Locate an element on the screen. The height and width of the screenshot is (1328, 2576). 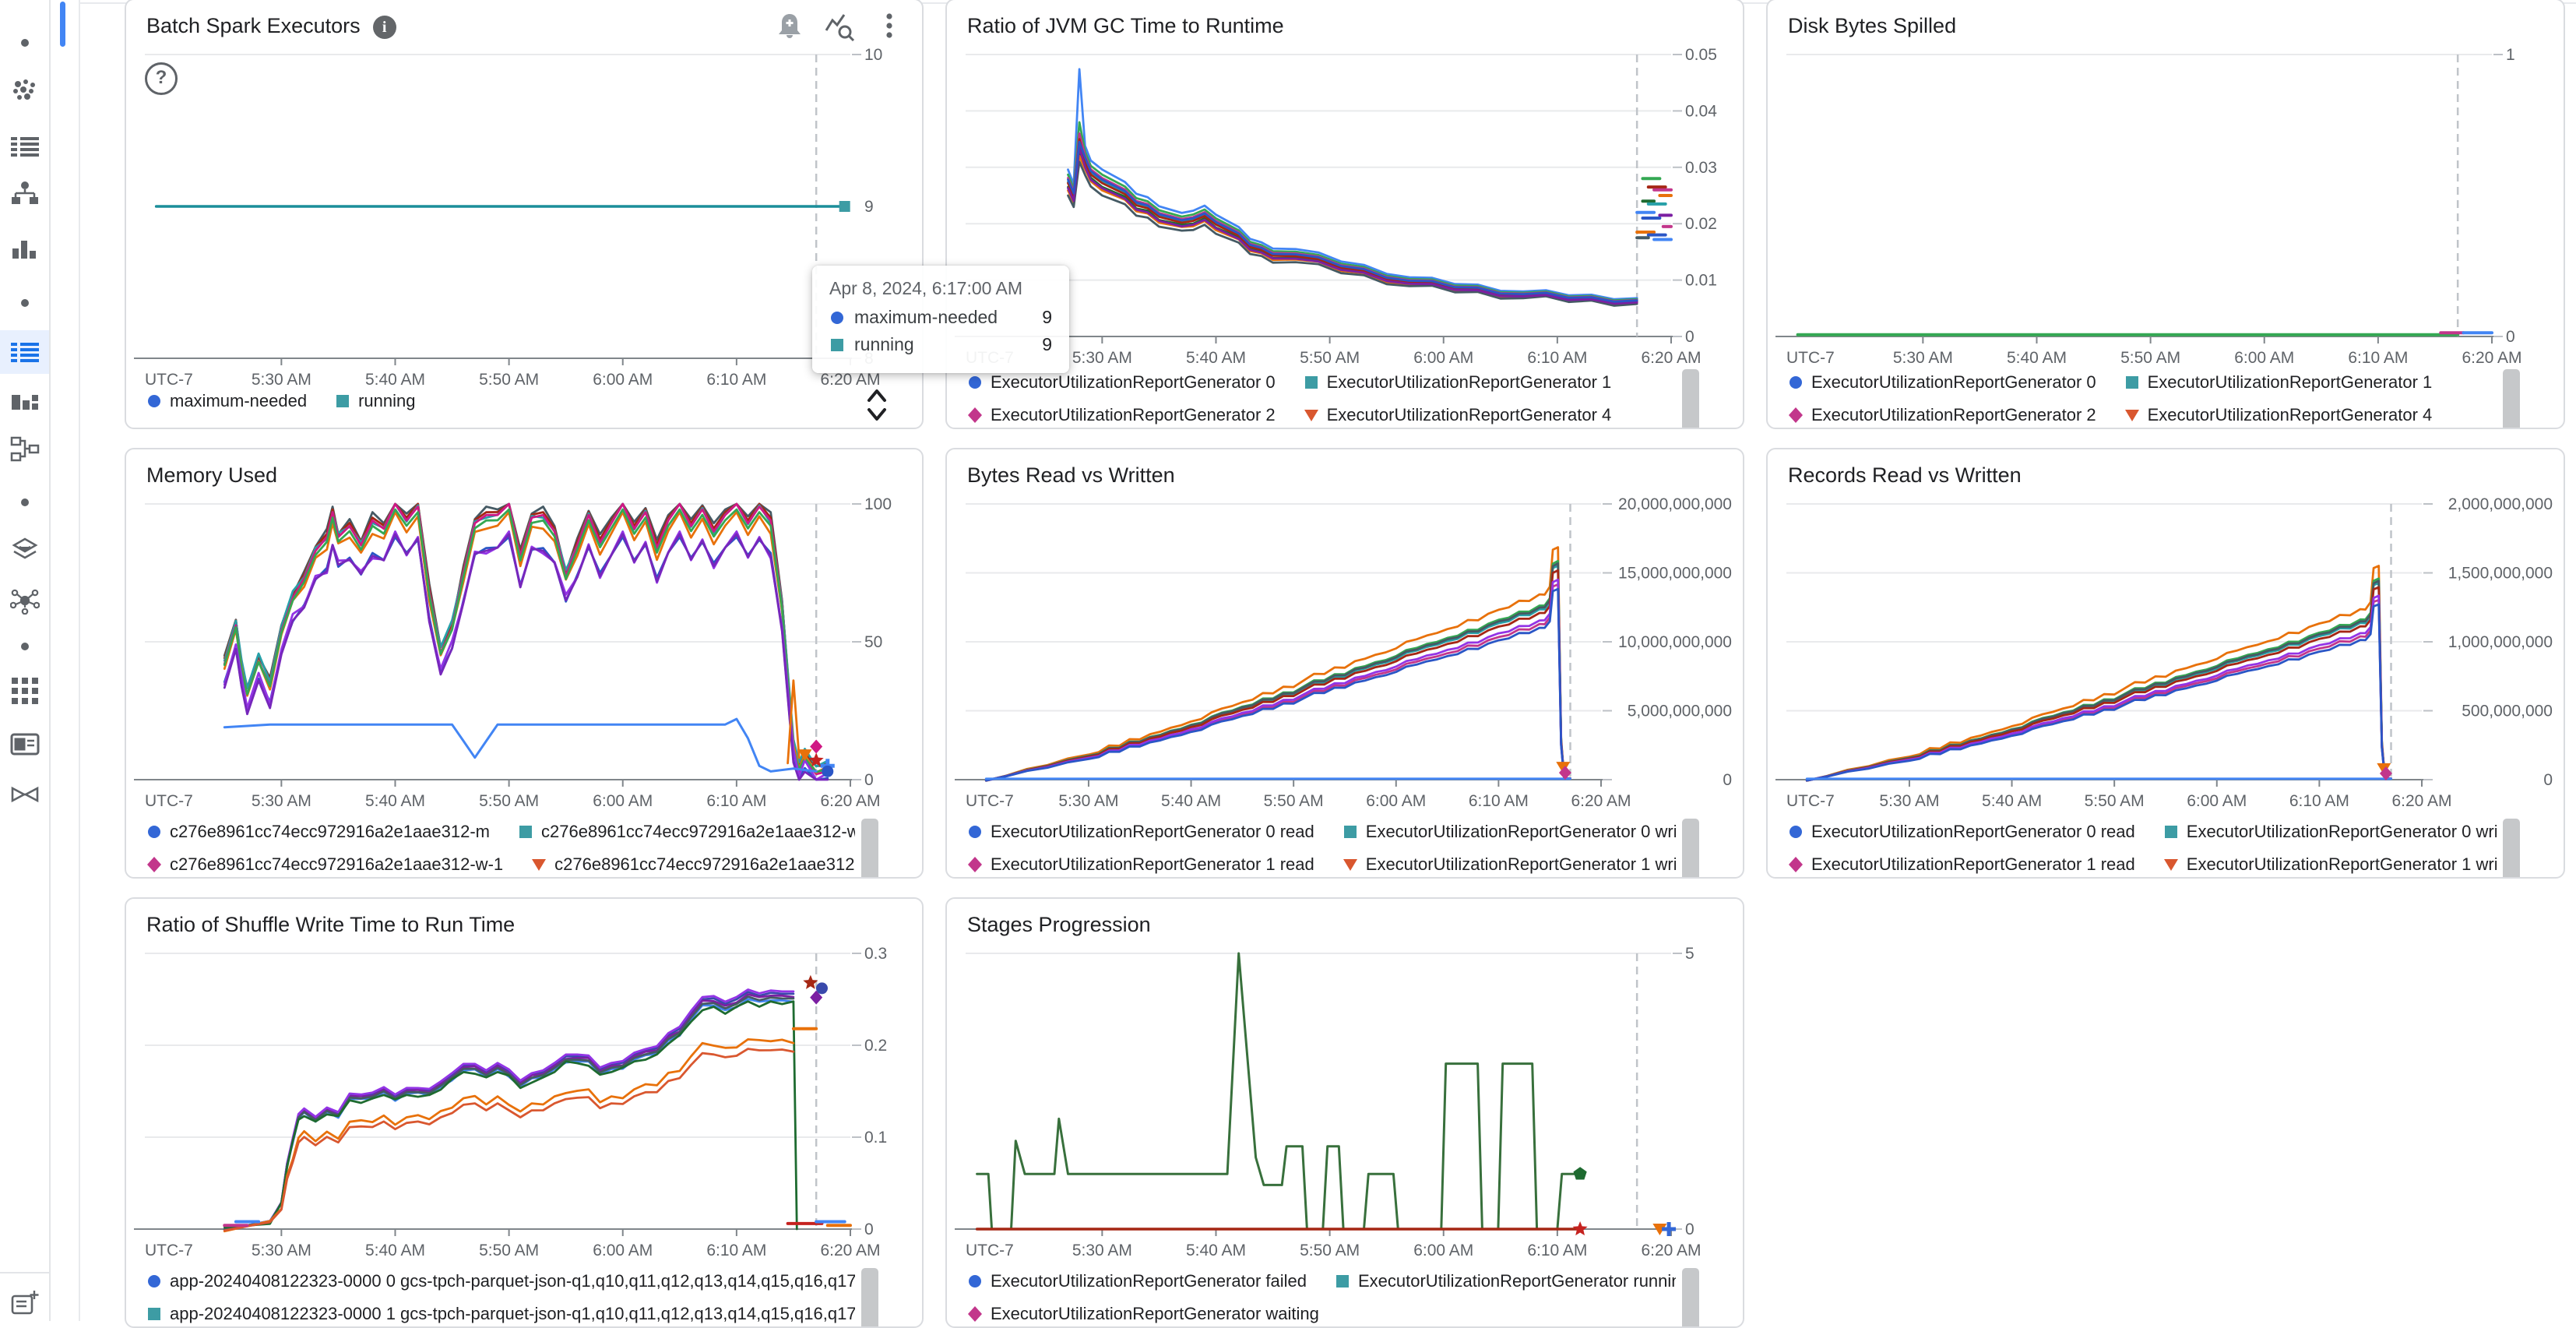
sidebar-item-sessions is located at coordinates (24, 450).